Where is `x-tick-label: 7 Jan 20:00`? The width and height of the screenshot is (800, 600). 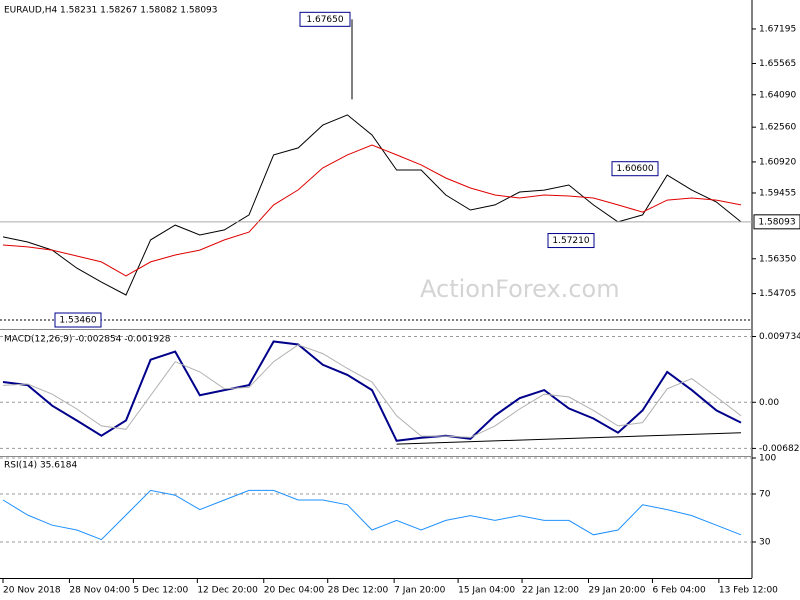 x-tick-label: 7 Jan 20:00 is located at coordinates (420, 591).